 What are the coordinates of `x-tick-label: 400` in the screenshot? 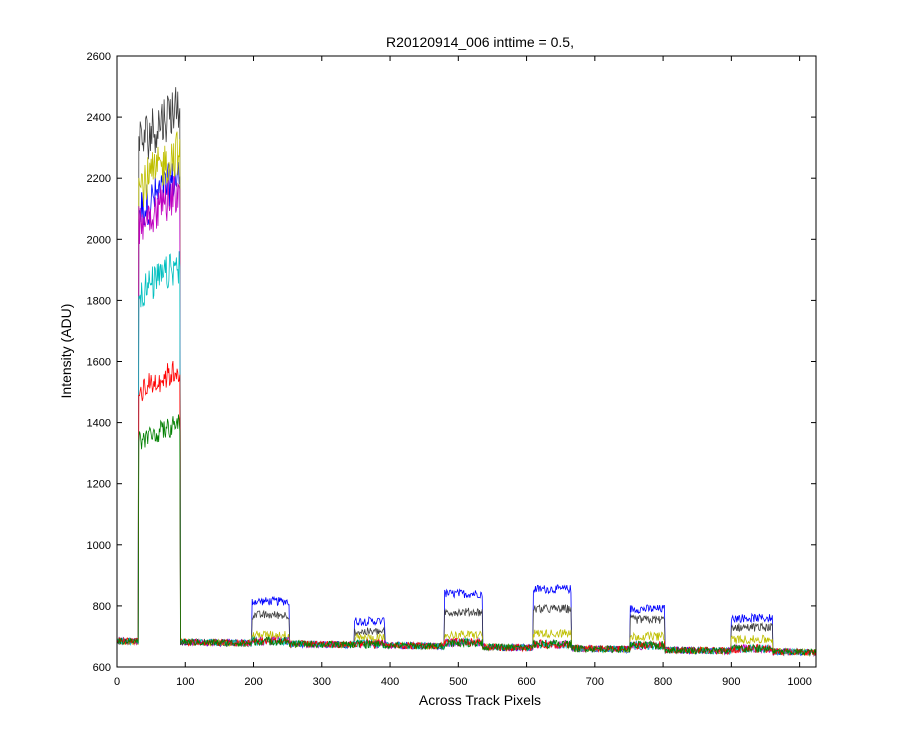 It's located at (390, 682).